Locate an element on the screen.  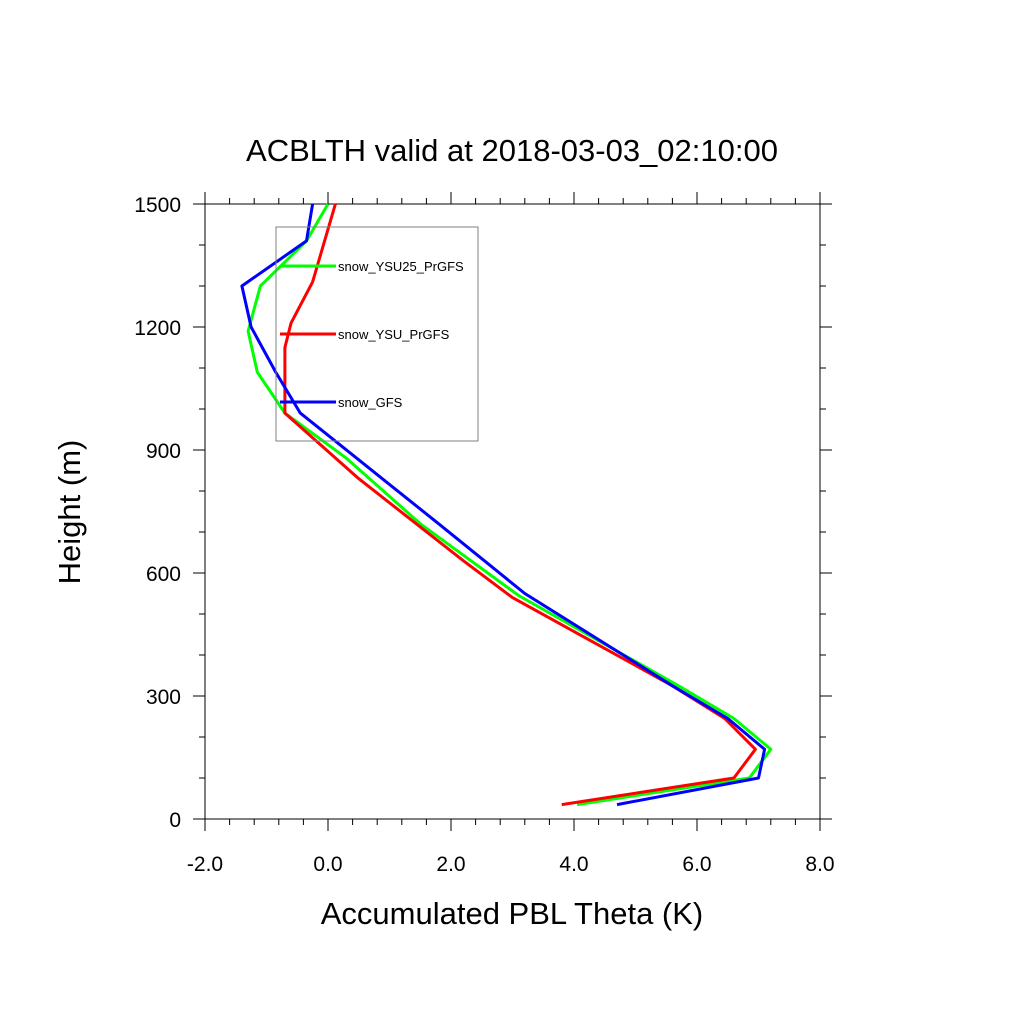
legend: snow_YSU25_PrGFS snow_YSU_PrGFS snow_GFS is located at coordinates (377, 334).